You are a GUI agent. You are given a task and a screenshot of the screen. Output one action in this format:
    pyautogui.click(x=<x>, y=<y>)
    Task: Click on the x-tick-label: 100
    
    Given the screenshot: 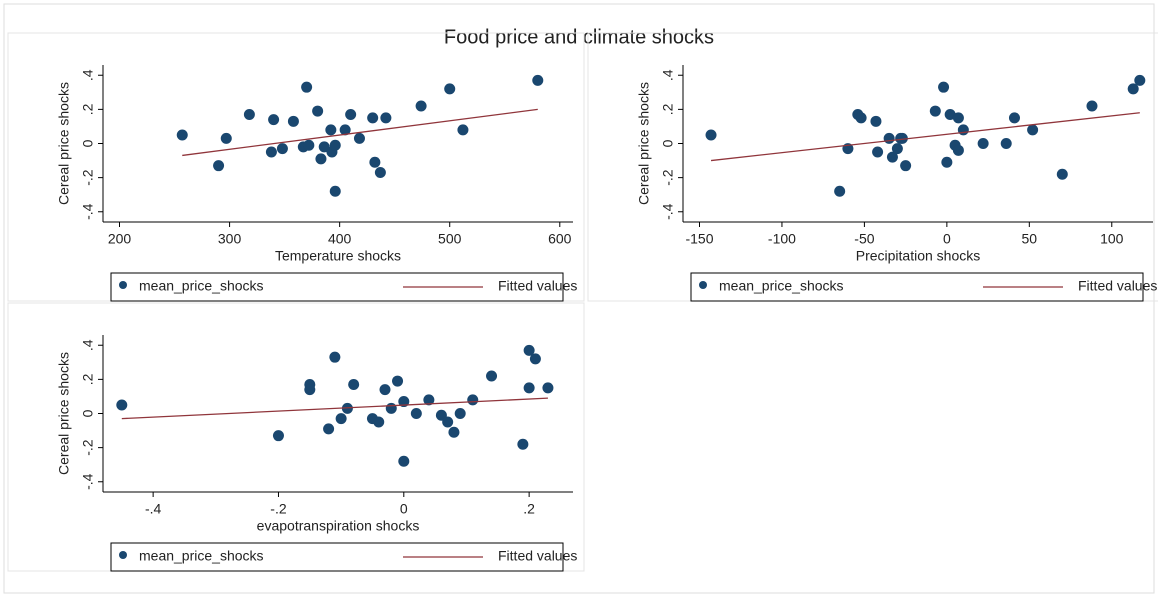 What is the action you would take?
    pyautogui.click(x=1112, y=239)
    